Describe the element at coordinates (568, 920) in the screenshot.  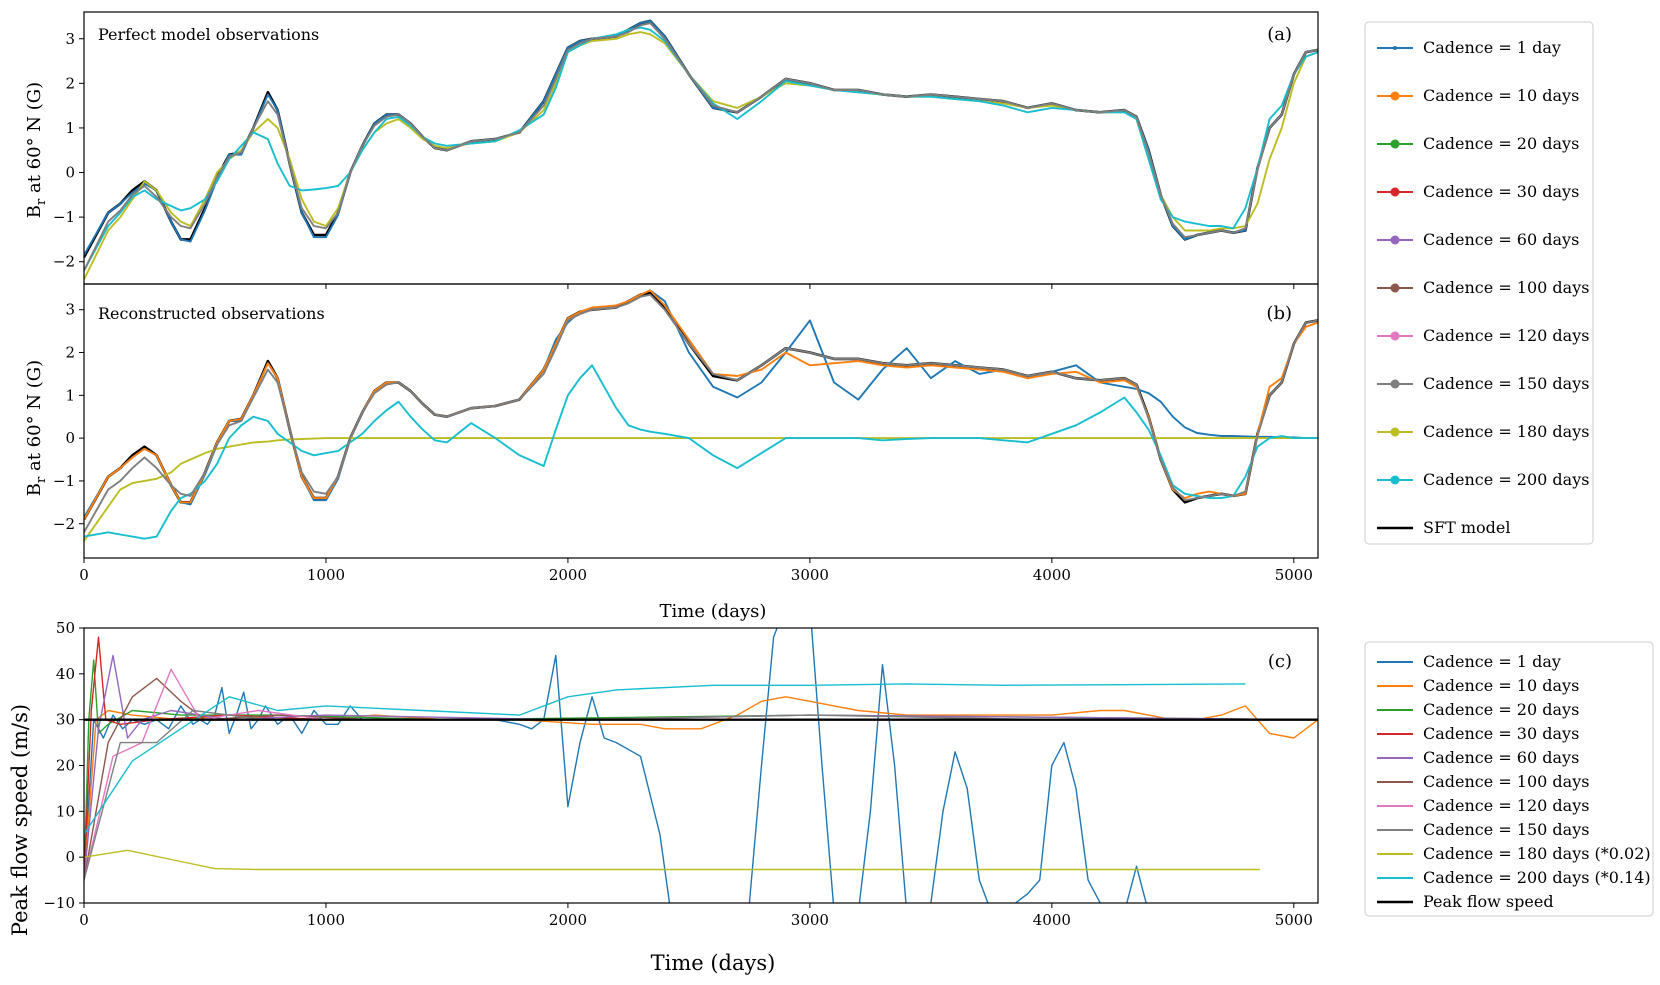
I see `x-tick-label: 2000` at that location.